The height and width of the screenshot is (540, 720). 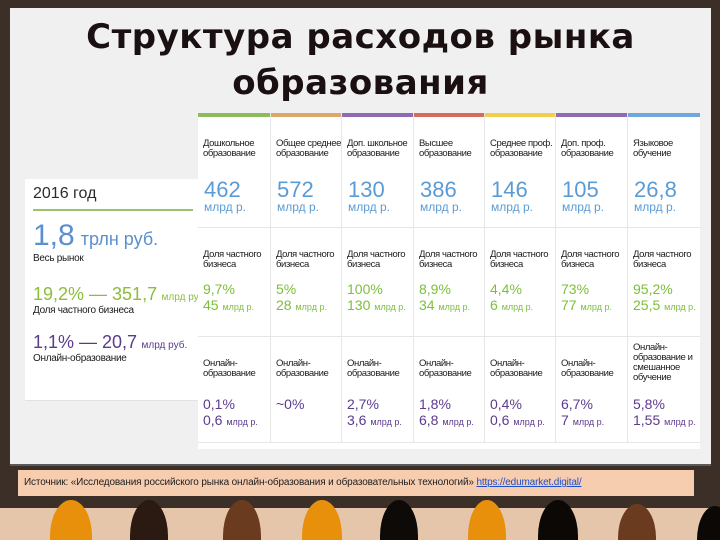 I want to click on summary-online-unit: млрд руб., so click(x=164, y=345).